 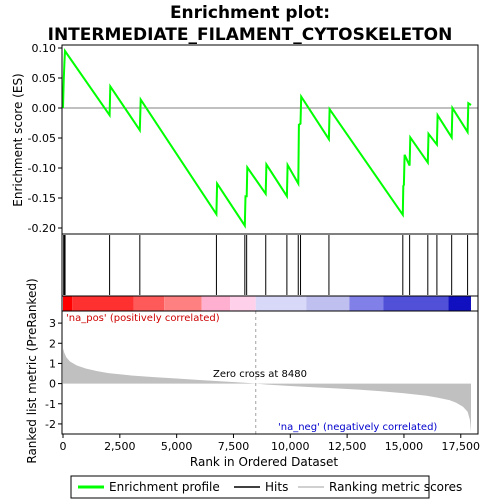 I want to click on es-y-axis-label: Enrichment score (ES), so click(x=18, y=139).